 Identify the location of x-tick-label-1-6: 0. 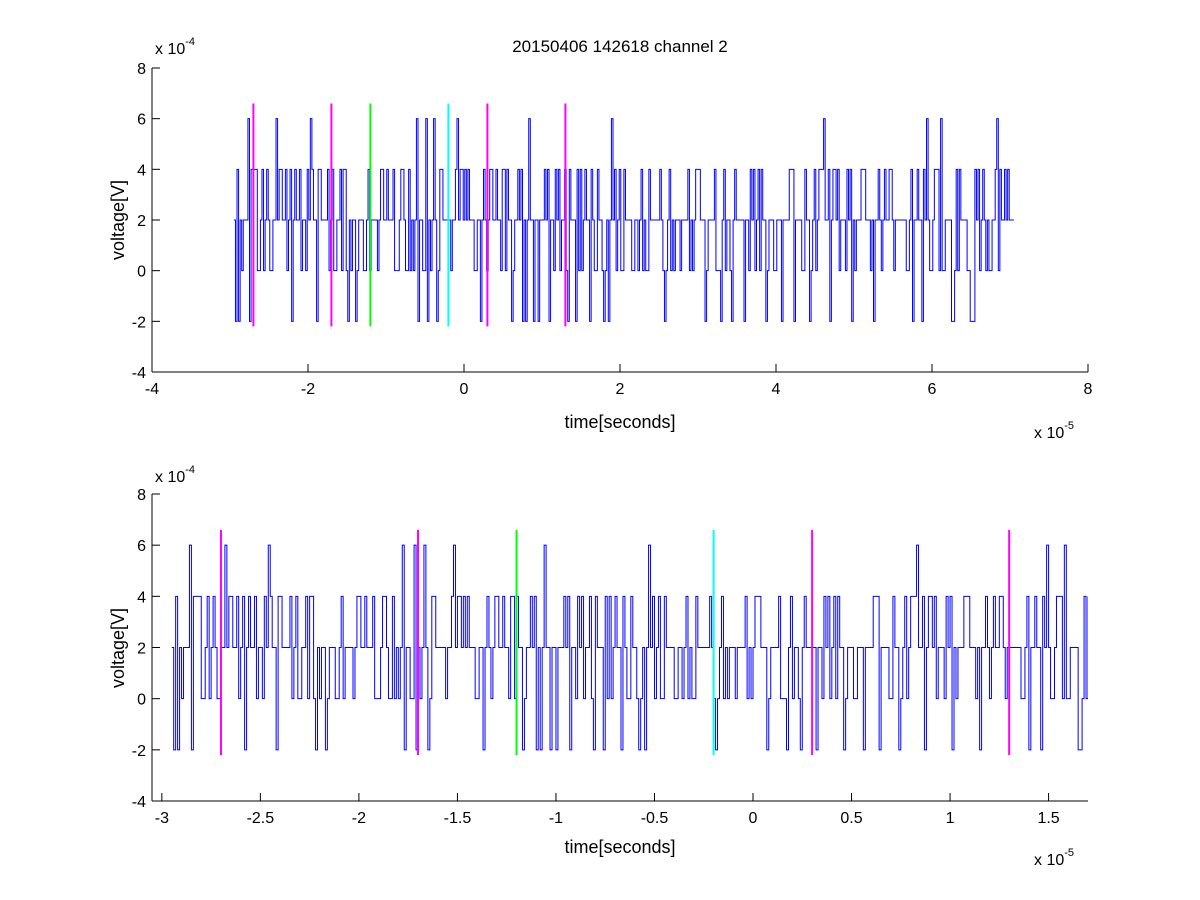
(753, 818).